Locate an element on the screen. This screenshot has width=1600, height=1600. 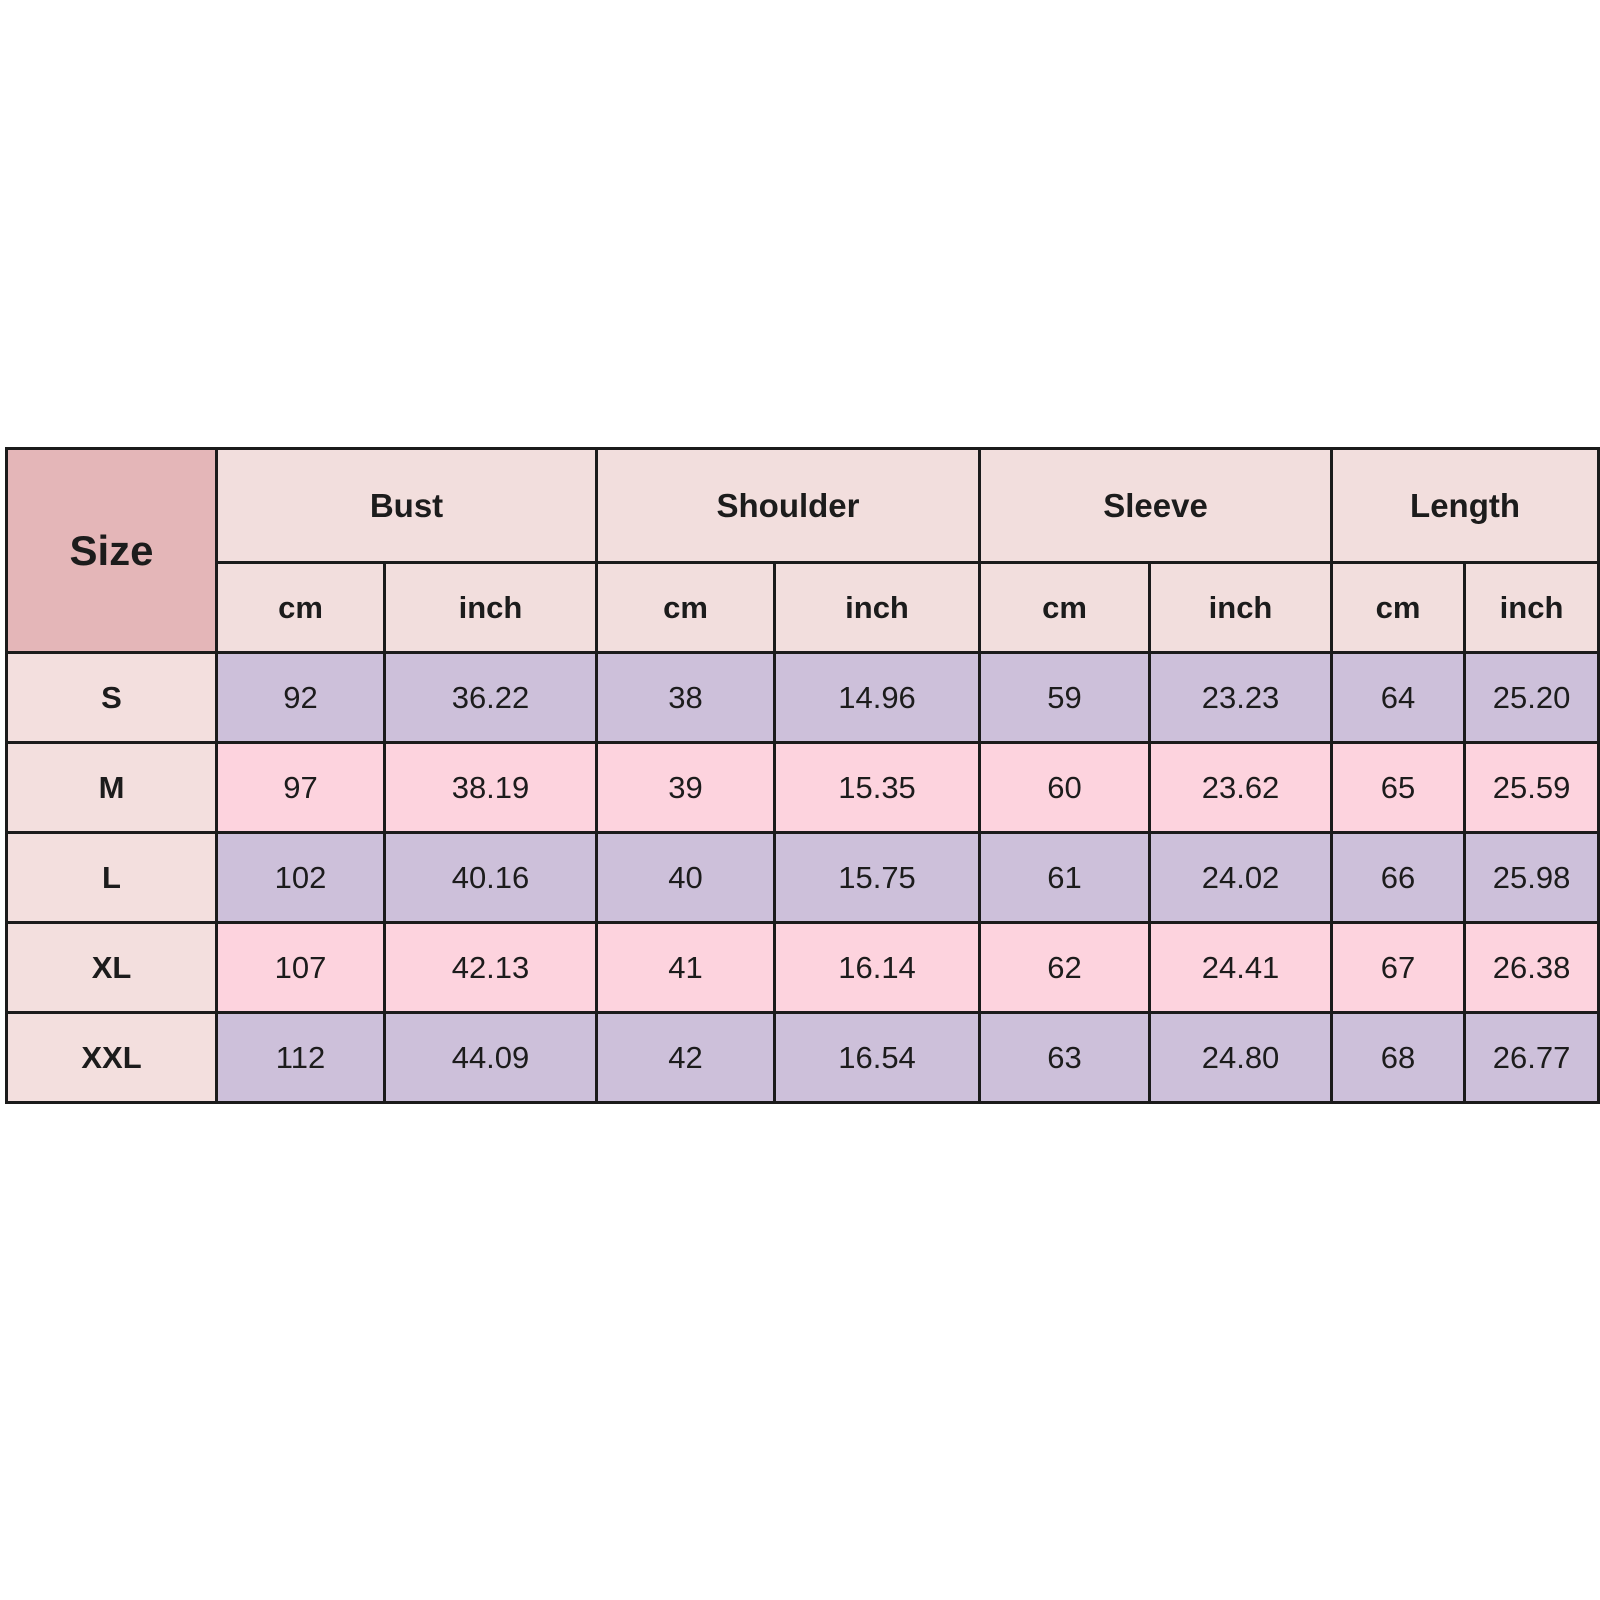
header-row-units: cm inch cm inch cm inch cm inch is located at coordinates (803, 607).